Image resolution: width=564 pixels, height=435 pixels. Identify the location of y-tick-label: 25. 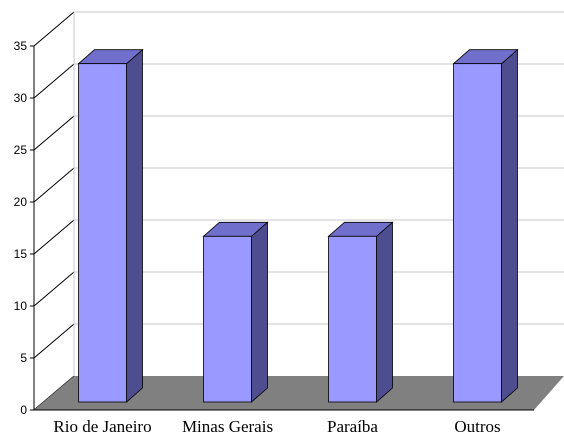
(21, 150).